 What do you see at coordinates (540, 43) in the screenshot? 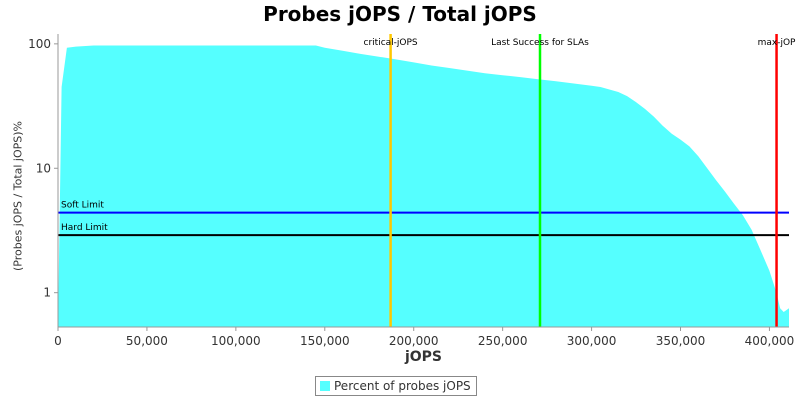
I see `marker-label-1: Last Success for SLAs` at bounding box center [540, 43].